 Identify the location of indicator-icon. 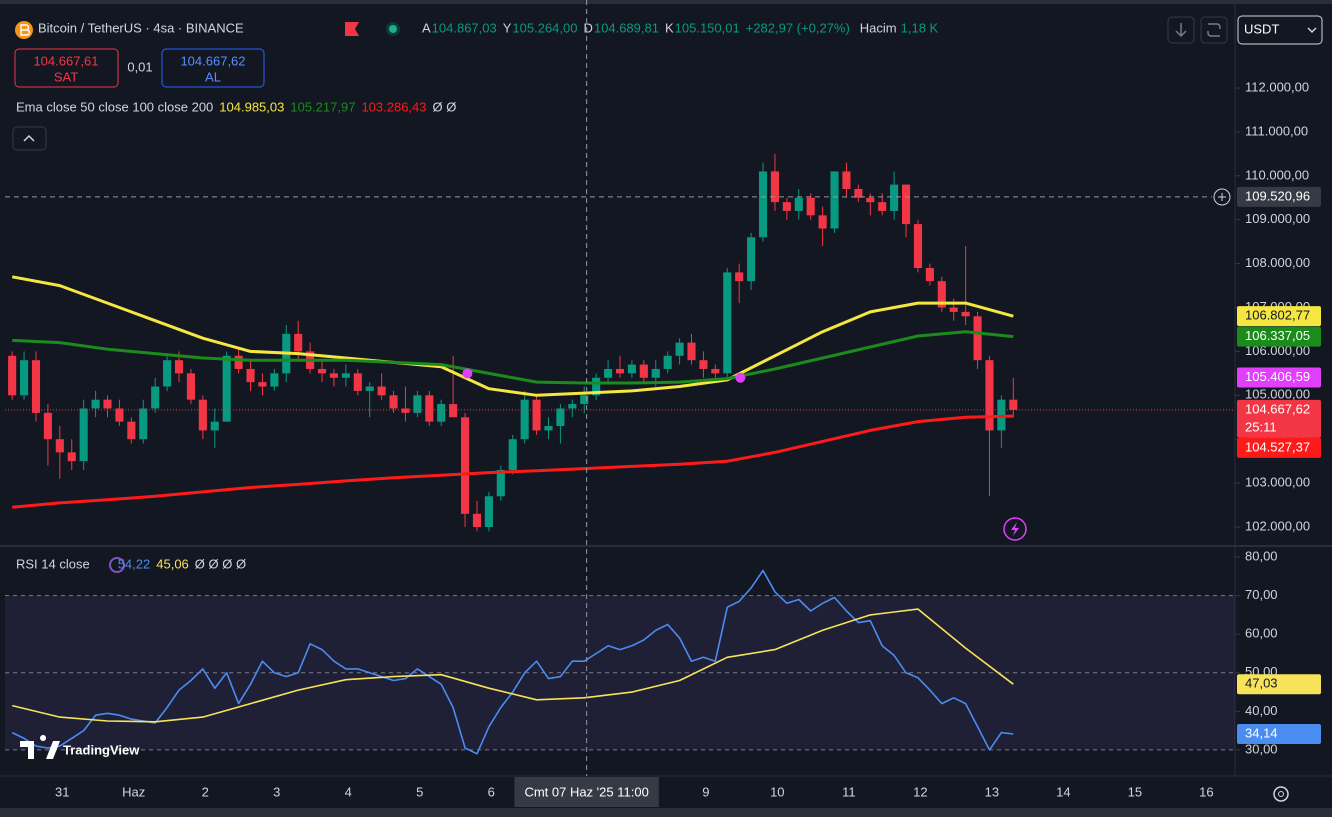
(117, 565).